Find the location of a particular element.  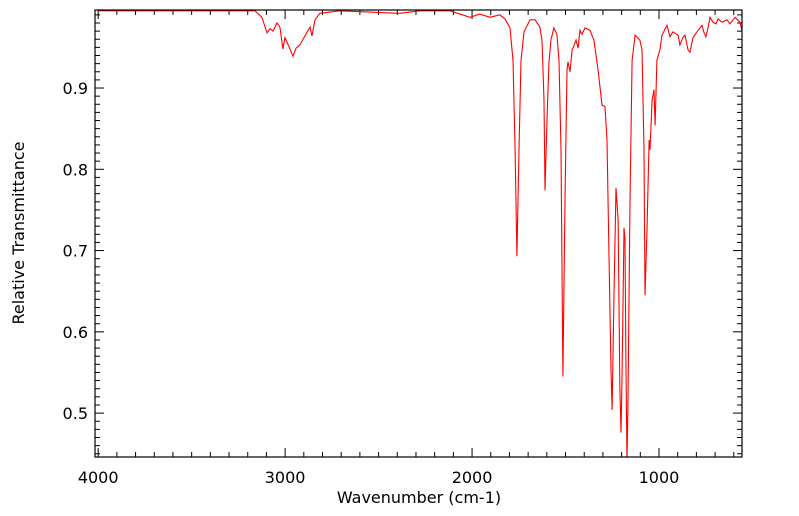

x-tick-label: 2000 is located at coordinates (472, 477).